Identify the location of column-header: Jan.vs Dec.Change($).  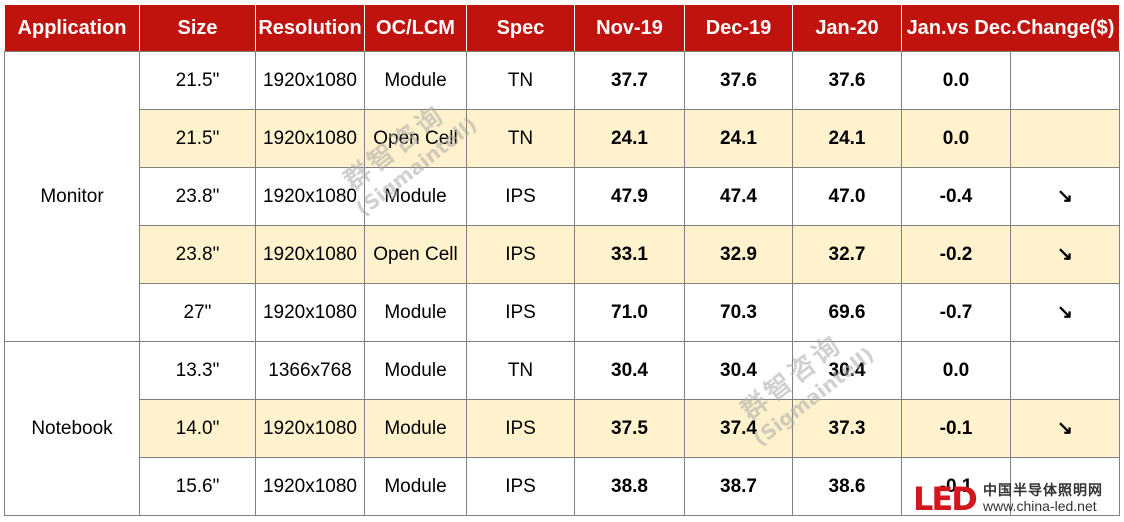
(1010, 28).